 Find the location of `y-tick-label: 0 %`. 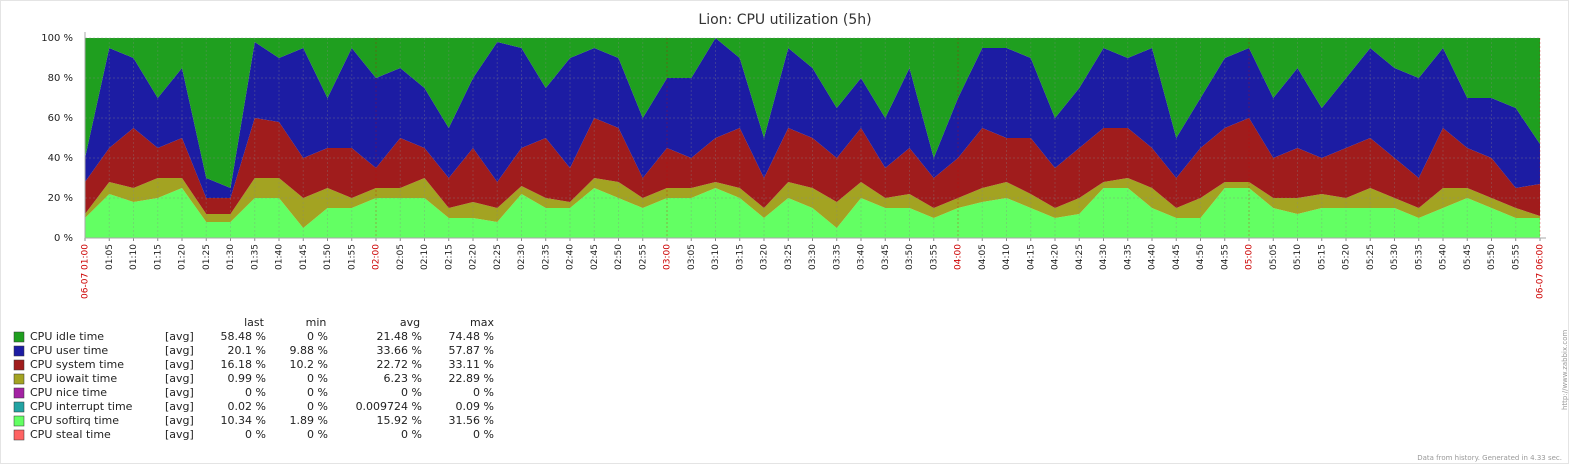

y-tick-label: 0 % is located at coordinates (63, 238).